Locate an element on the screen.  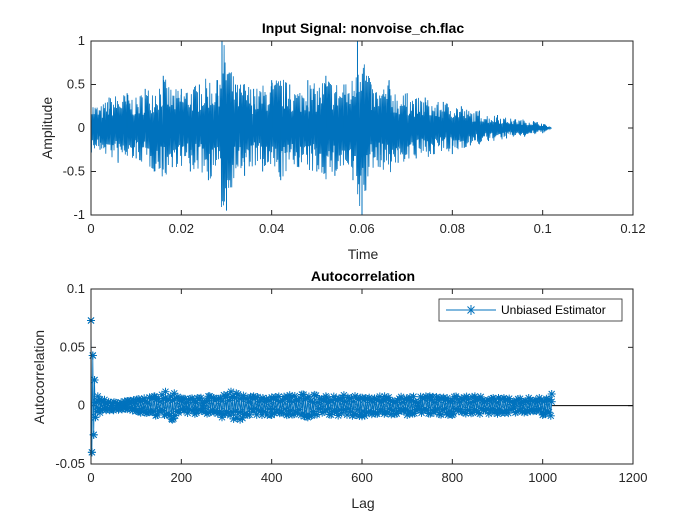
legend-box is located at coordinates (530, 310).